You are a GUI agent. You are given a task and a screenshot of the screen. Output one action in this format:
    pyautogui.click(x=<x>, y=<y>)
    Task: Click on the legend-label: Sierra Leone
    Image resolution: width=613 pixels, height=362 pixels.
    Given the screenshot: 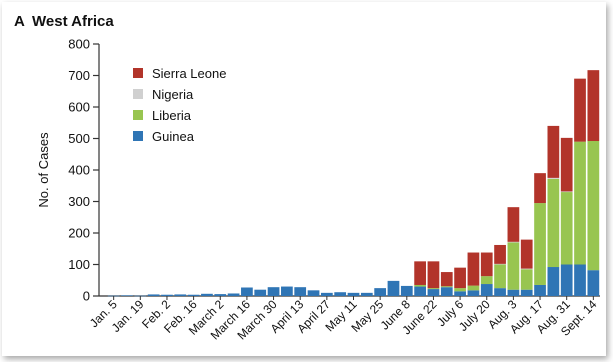 What is the action you would take?
    pyautogui.click(x=189, y=73)
    